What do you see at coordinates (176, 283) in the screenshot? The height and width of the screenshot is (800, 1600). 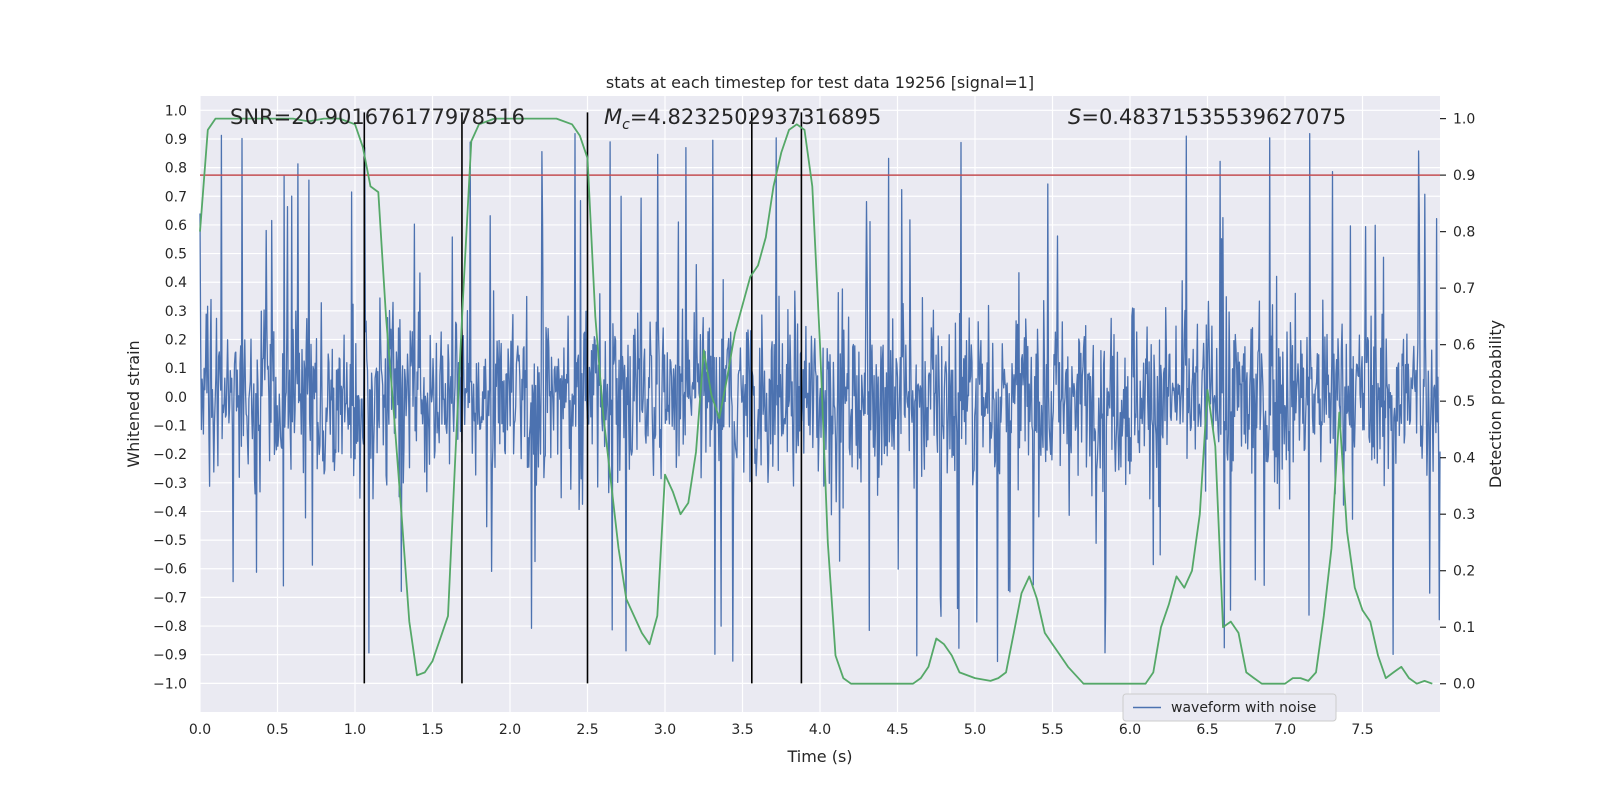 I see `y-left-tick-label: 0.4` at bounding box center [176, 283].